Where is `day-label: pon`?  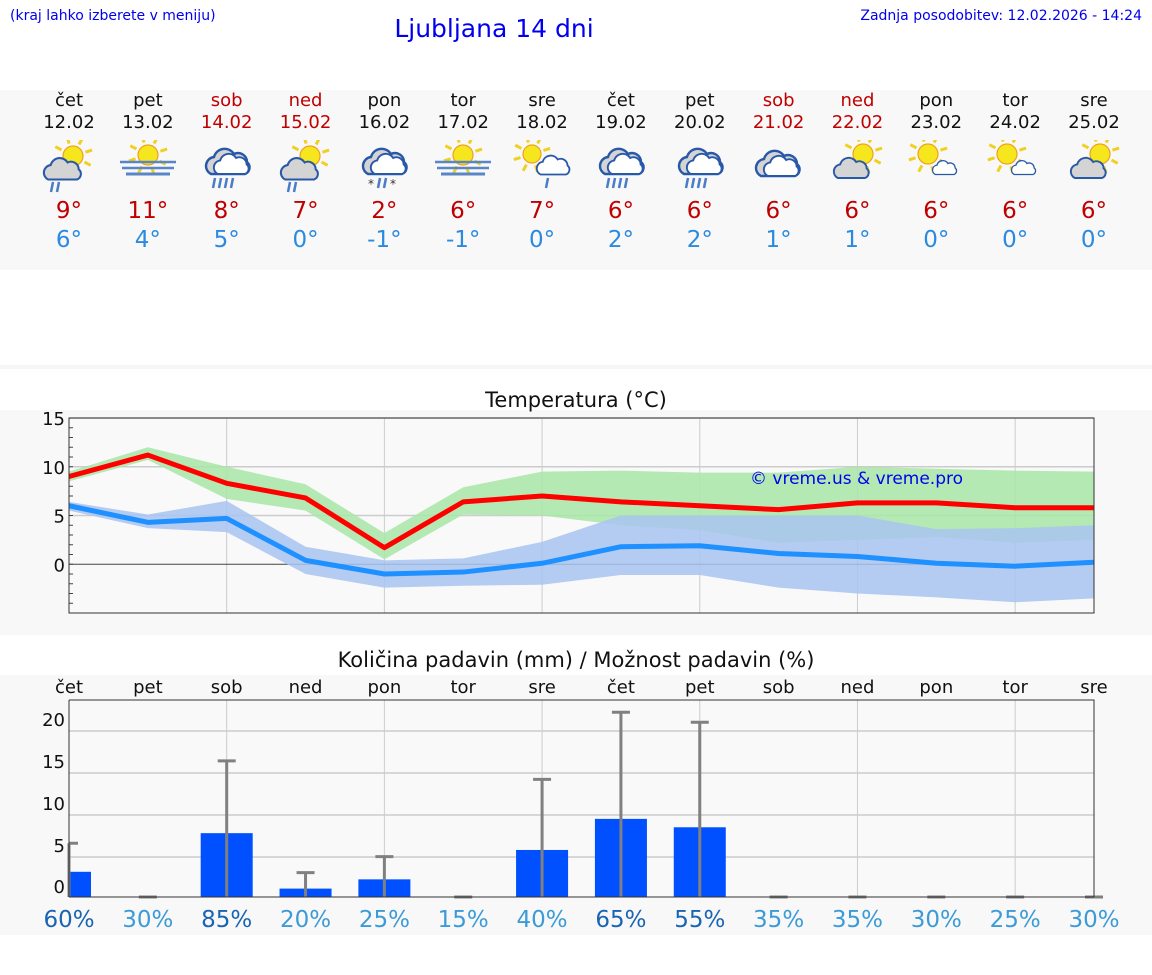
day-label: pon is located at coordinates (936, 687).